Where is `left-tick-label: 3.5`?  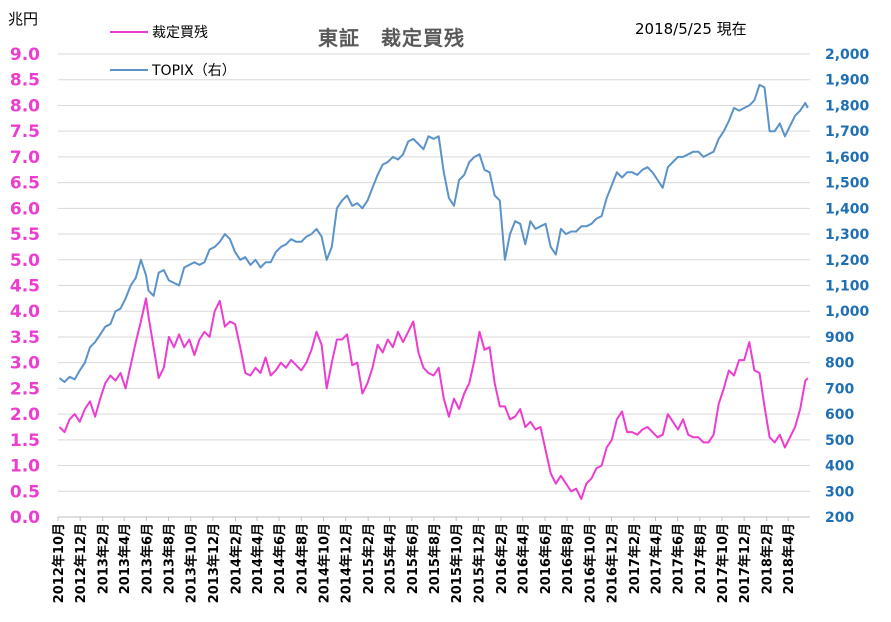 left-tick-label: 3.5 is located at coordinates (25, 338).